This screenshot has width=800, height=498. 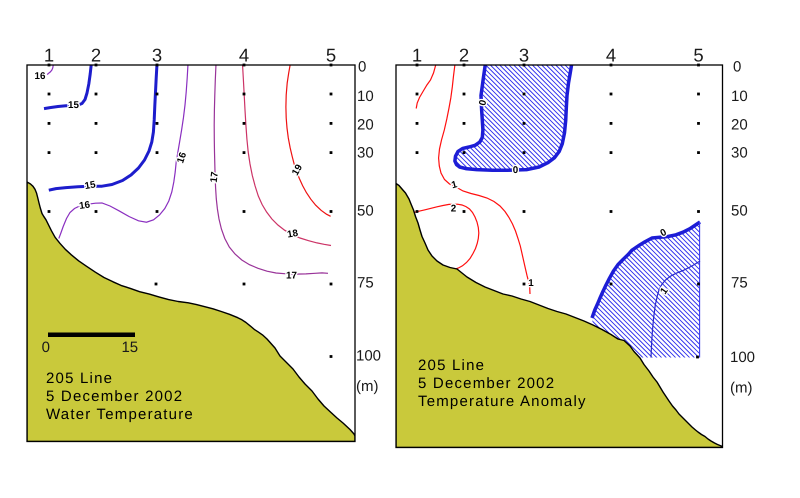 I want to click on svg-text: Temperature Anomaly, so click(x=502, y=401).